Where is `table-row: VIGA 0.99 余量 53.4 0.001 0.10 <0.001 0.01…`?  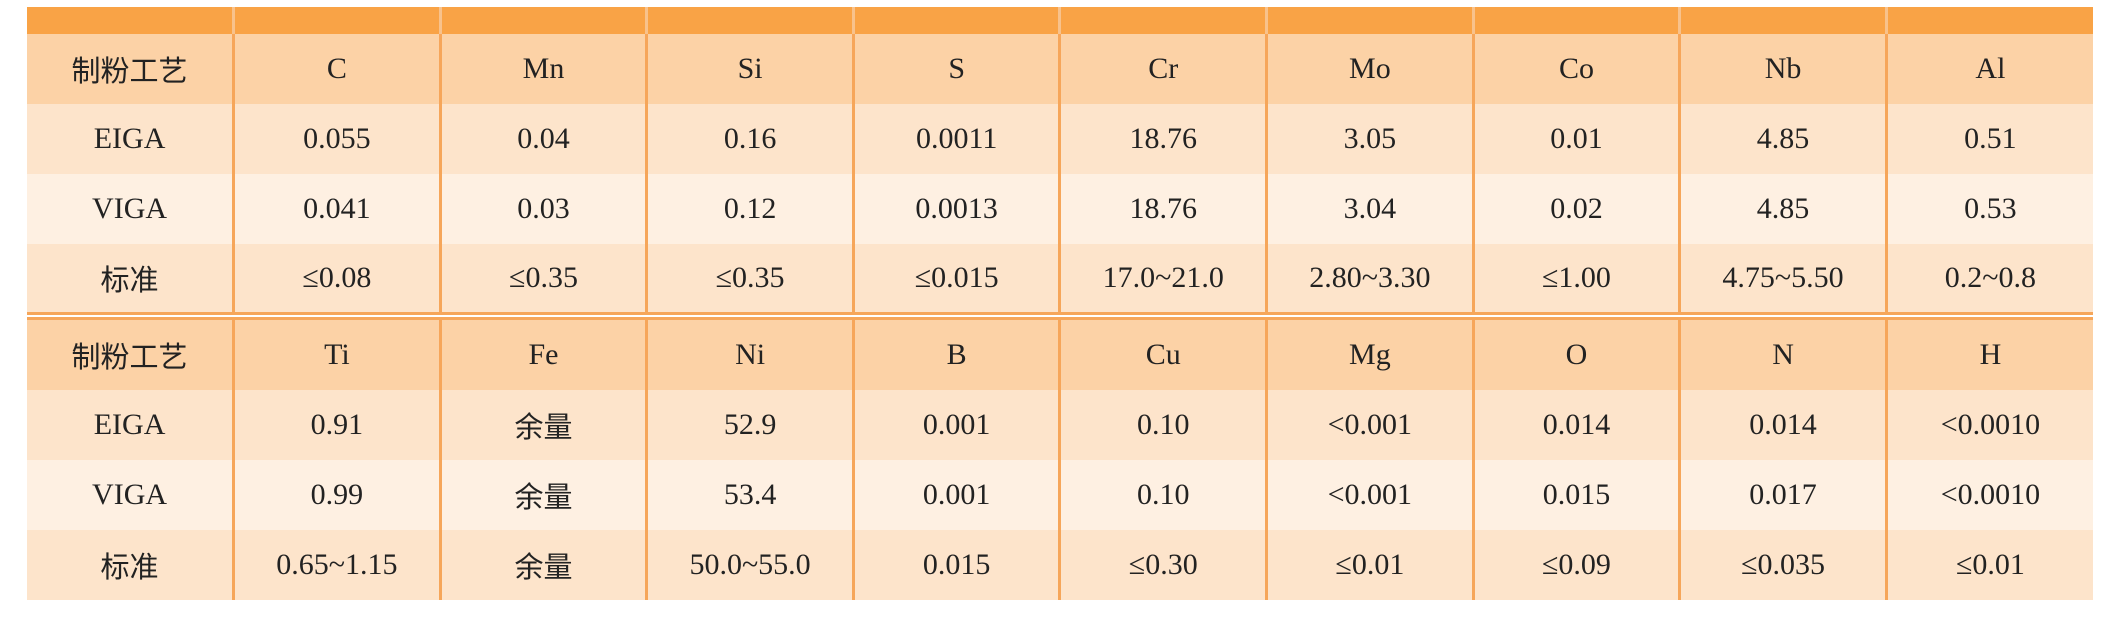
table-row: VIGA 0.99 余量 53.4 0.001 0.10 <0.001 0.01… is located at coordinates (1060, 495).